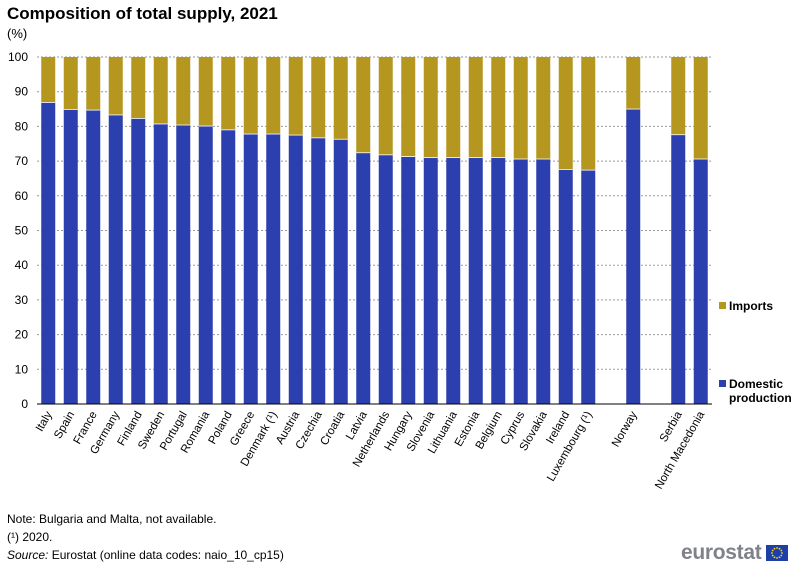  I want to click on y-tick-label: 90, so click(22, 92).